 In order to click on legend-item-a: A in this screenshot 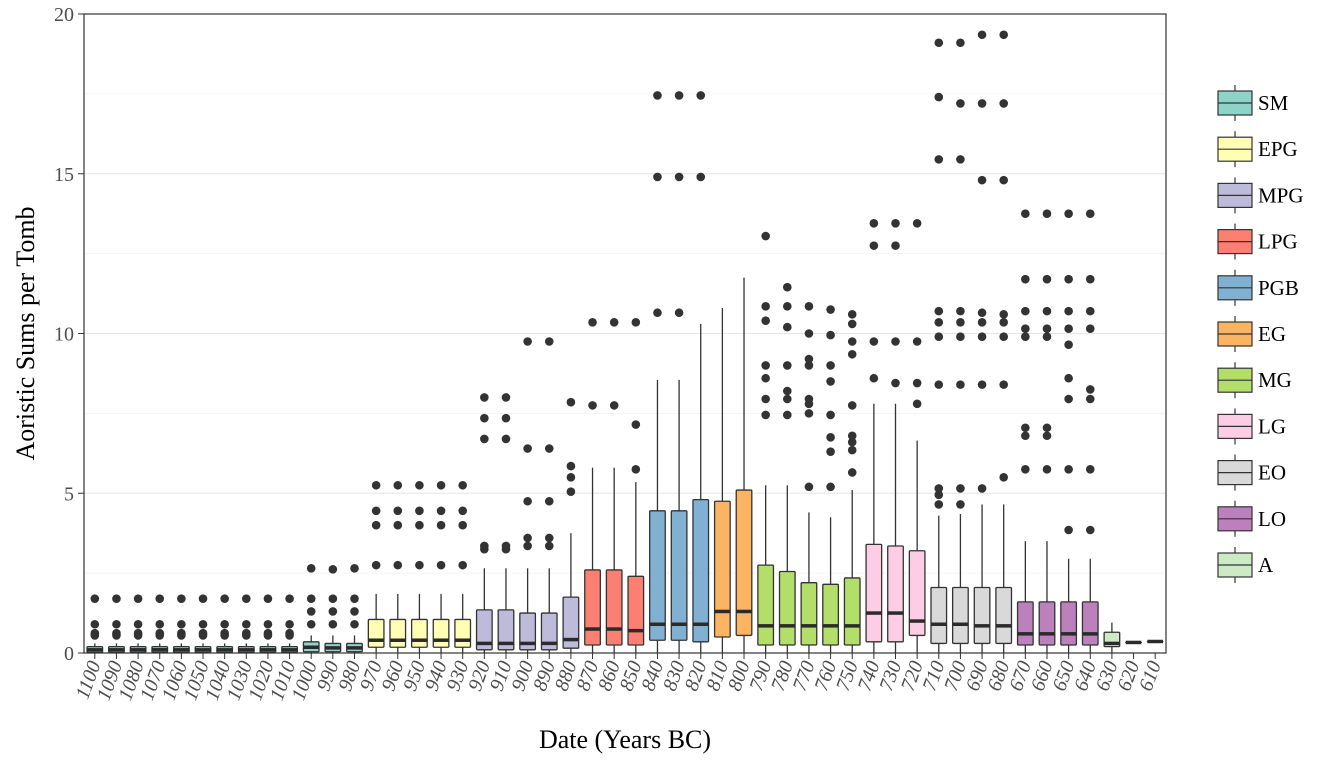, I will do `click(1245, 565)`.